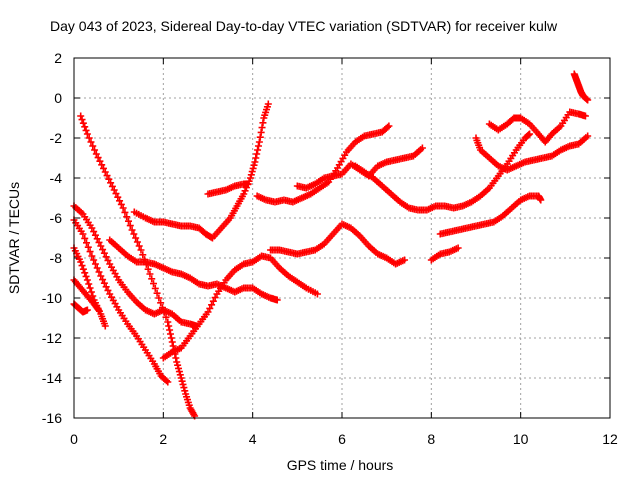 The width and height of the screenshot is (640, 480). What do you see at coordinates (56, 258) in the screenshot?
I see `y-tick-label: -8` at bounding box center [56, 258].